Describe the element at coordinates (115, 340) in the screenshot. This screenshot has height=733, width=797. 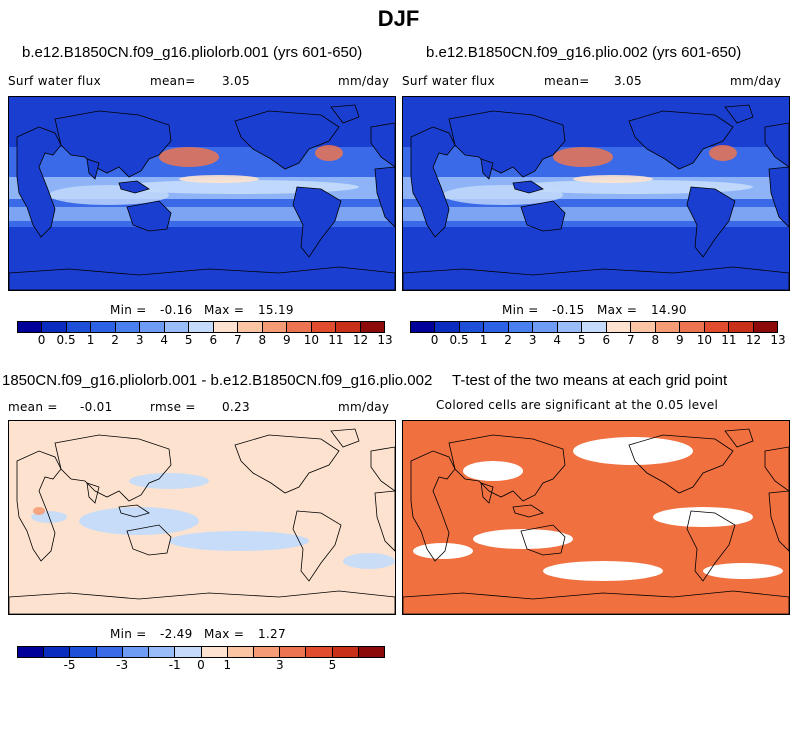
I see `colorbar-tick-label: 2` at that location.